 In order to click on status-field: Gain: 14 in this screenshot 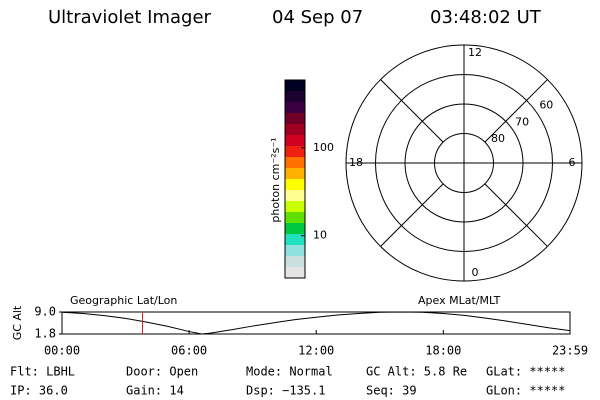, I will do `click(155, 391)`.